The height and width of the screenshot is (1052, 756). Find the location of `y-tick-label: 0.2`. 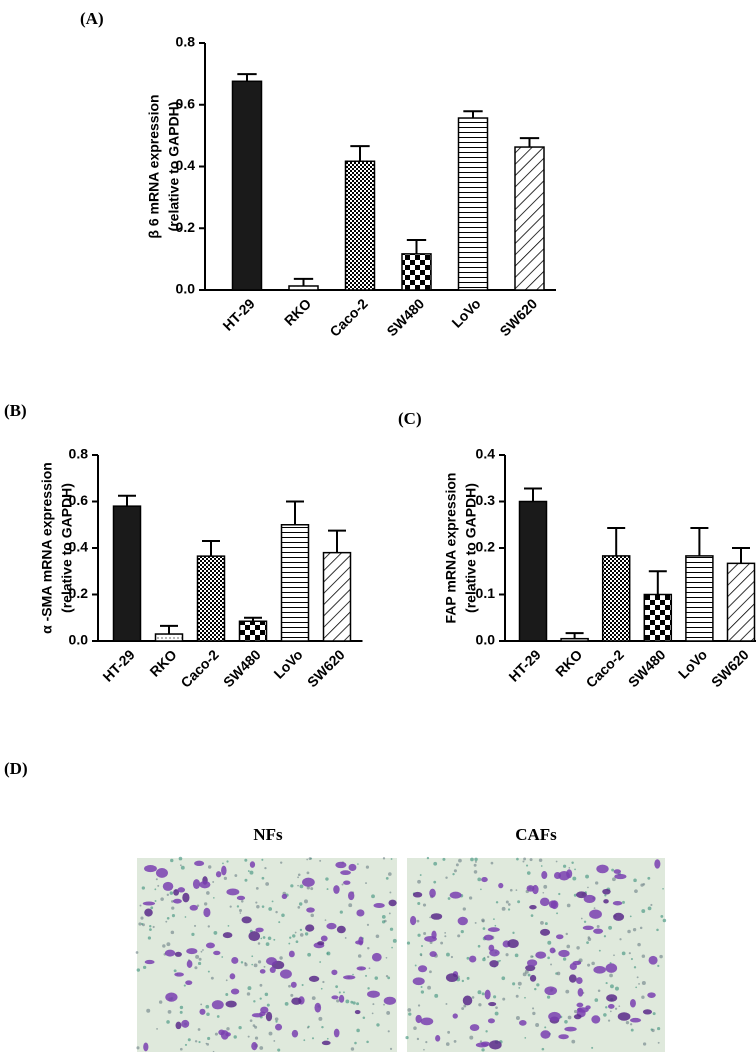

y-tick-label: 0.2 is located at coordinates (186, 227).